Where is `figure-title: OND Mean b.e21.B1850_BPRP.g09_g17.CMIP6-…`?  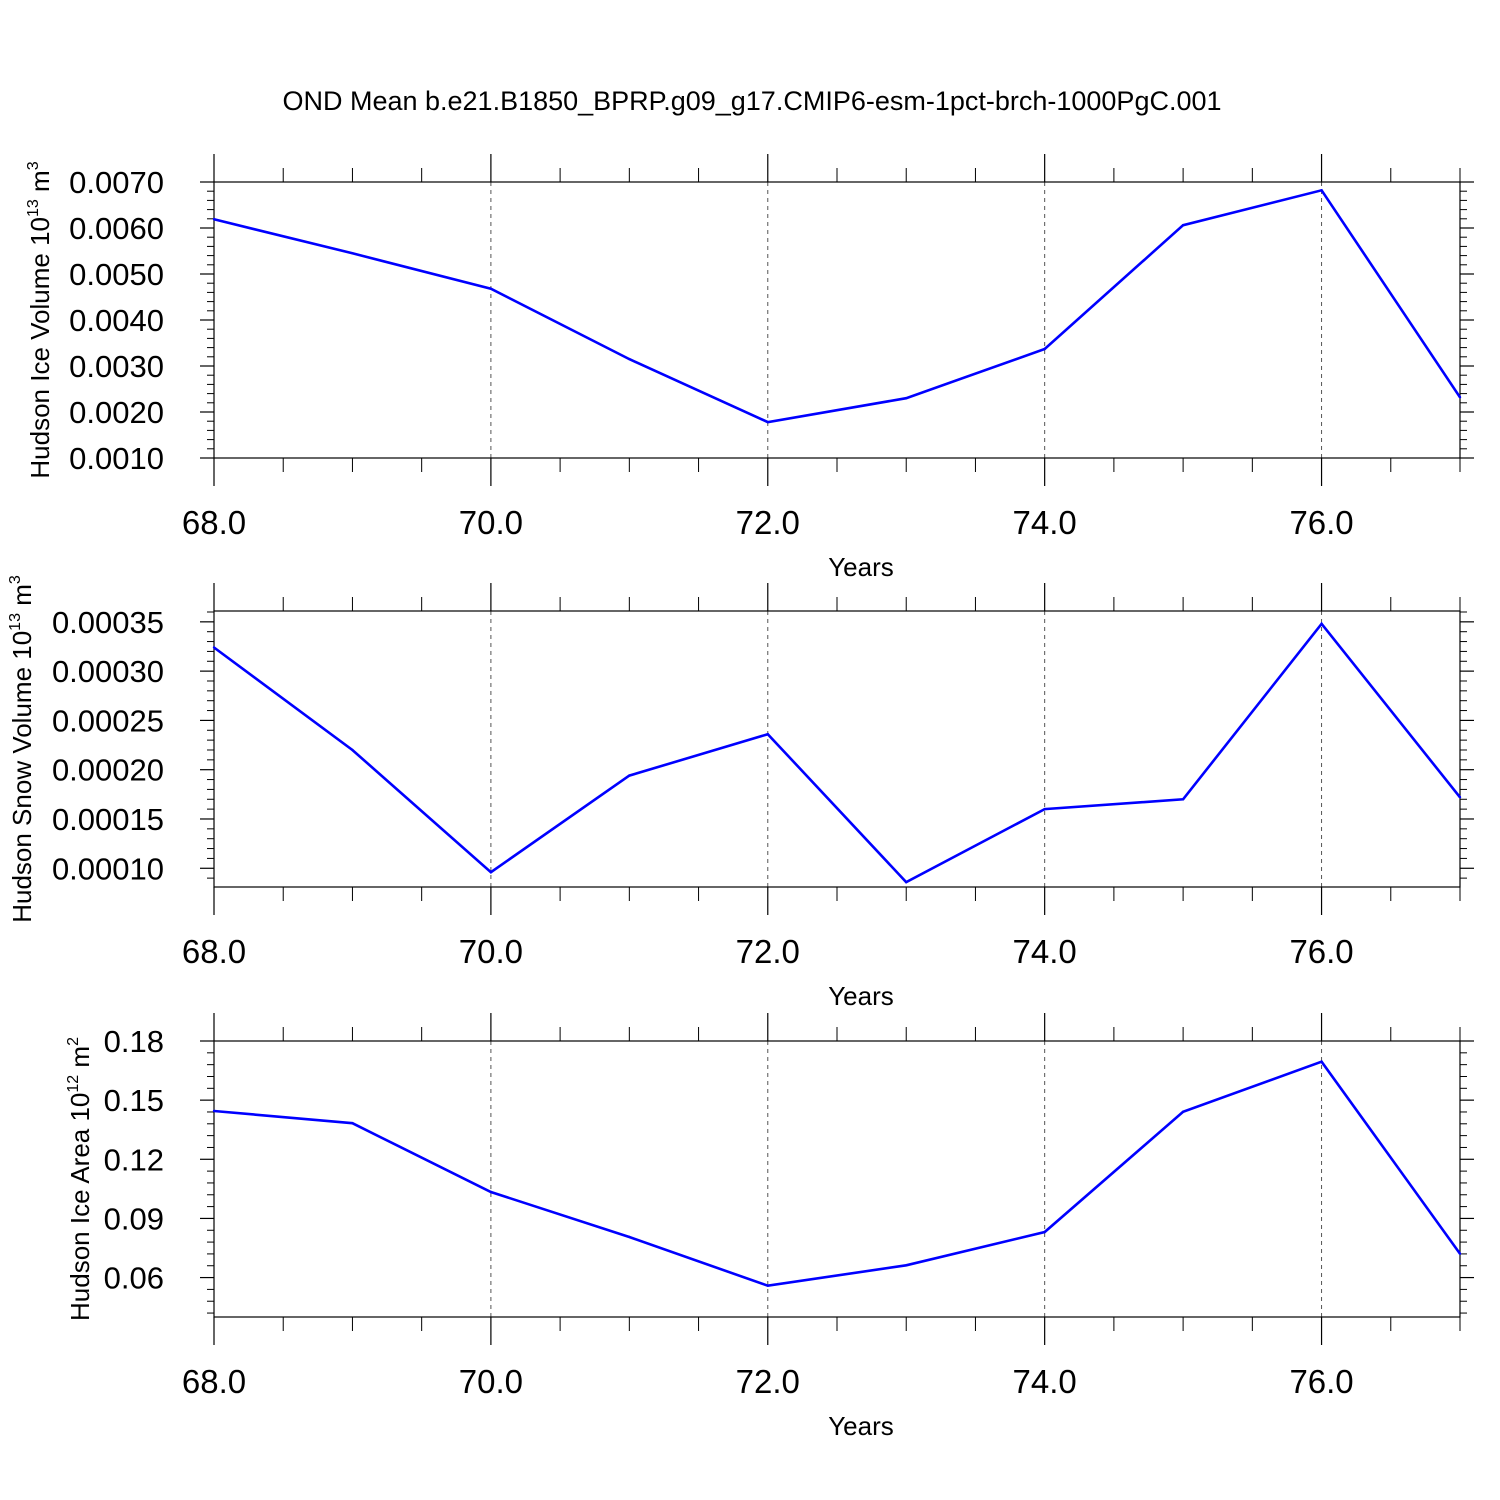 figure-title: OND Mean b.e21.B1850_BPRP.g09_g17.CMIP6-… is located at coordinates (751, 101).